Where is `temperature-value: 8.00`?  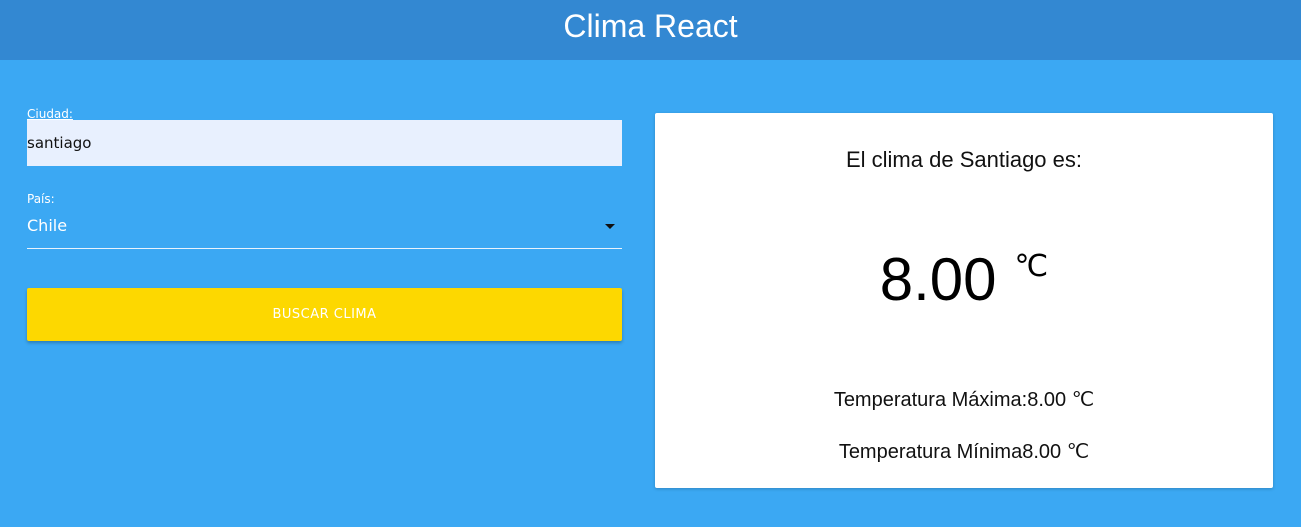 temperature-value: 8.00 is located at coordinates (938, 279).